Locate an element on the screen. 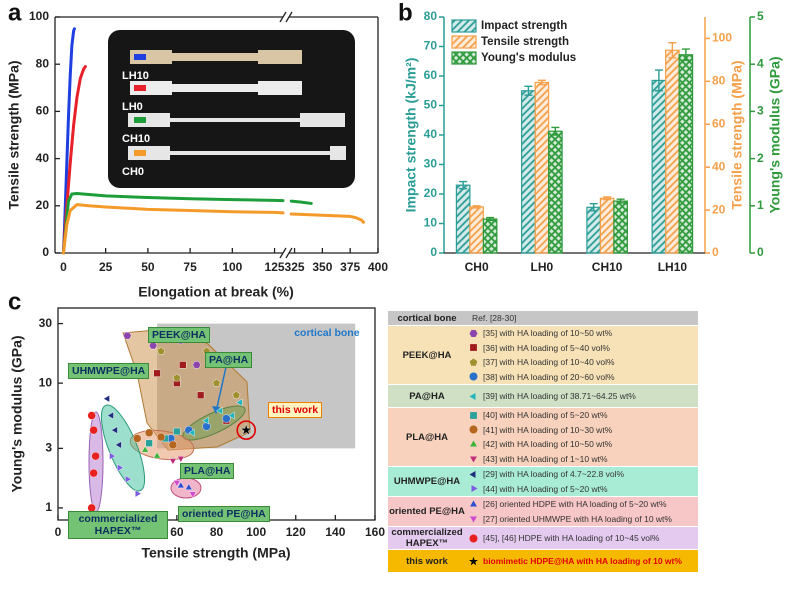 The image size is (785, 596). legend-label: [35] with HA loading of 10~50 wt% is located at coordinates (548, 333).